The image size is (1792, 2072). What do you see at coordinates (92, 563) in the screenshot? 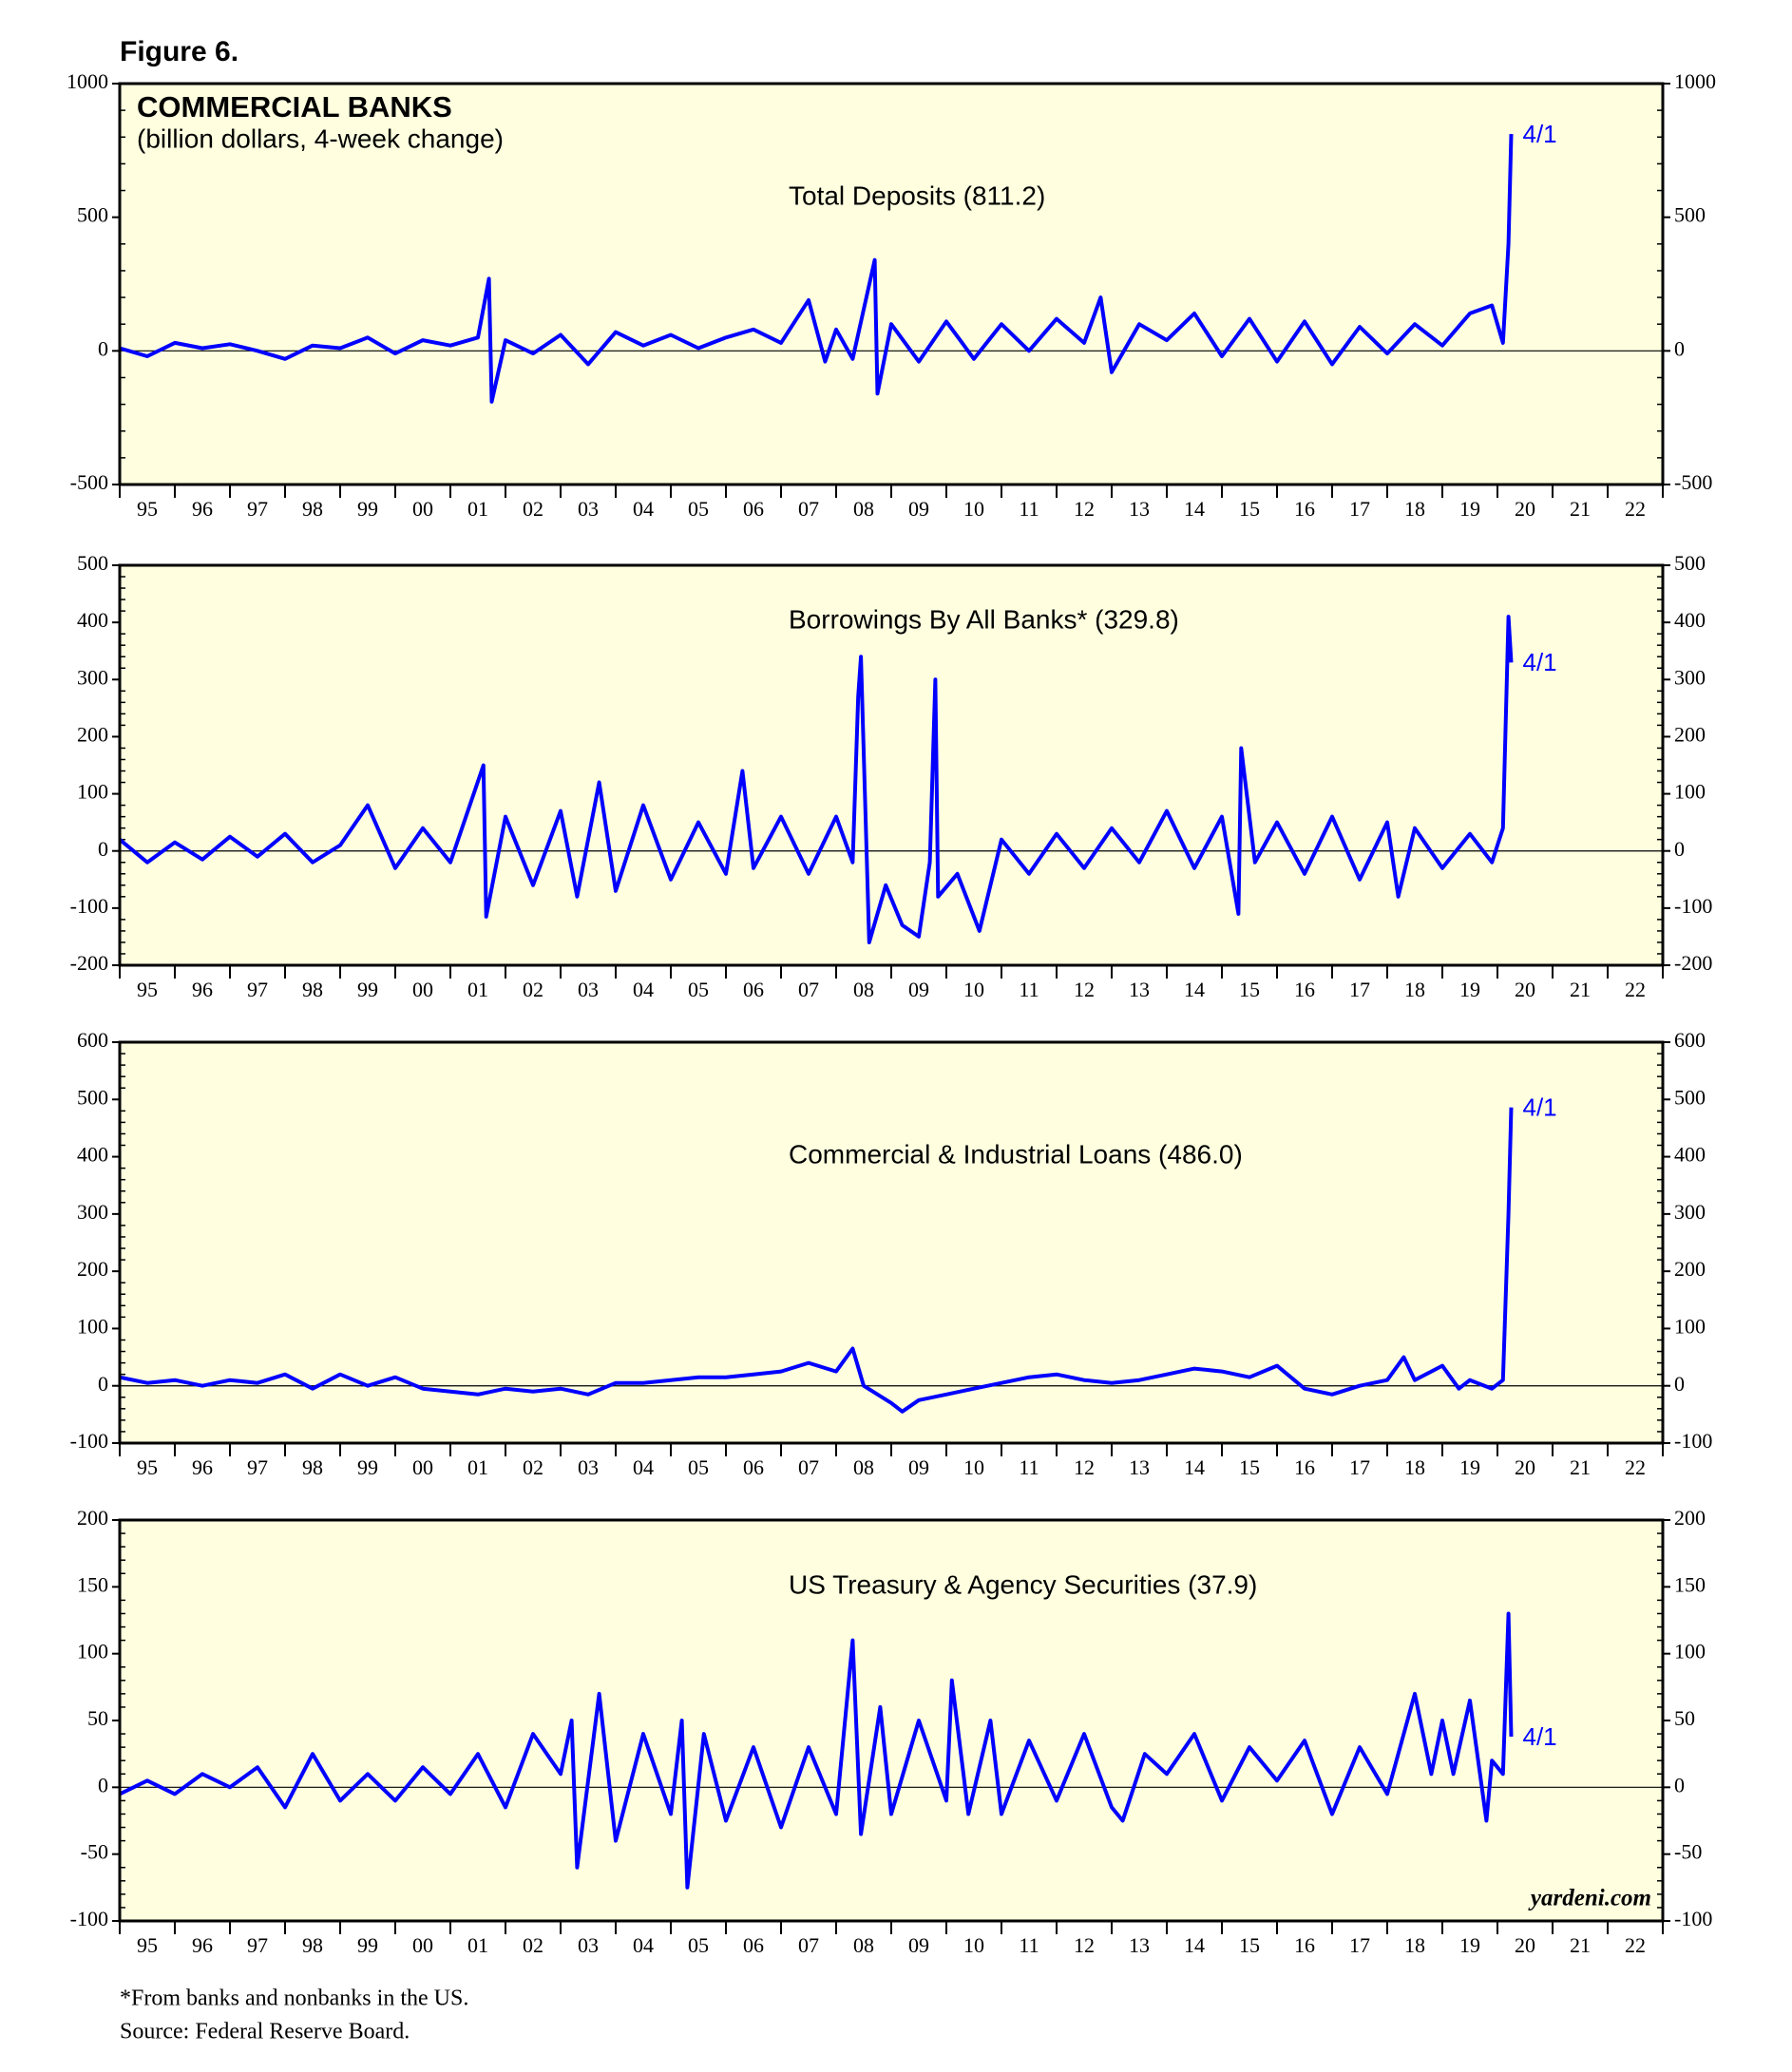
I see `y-tick-label: 500` at bounding box center [92, 563].